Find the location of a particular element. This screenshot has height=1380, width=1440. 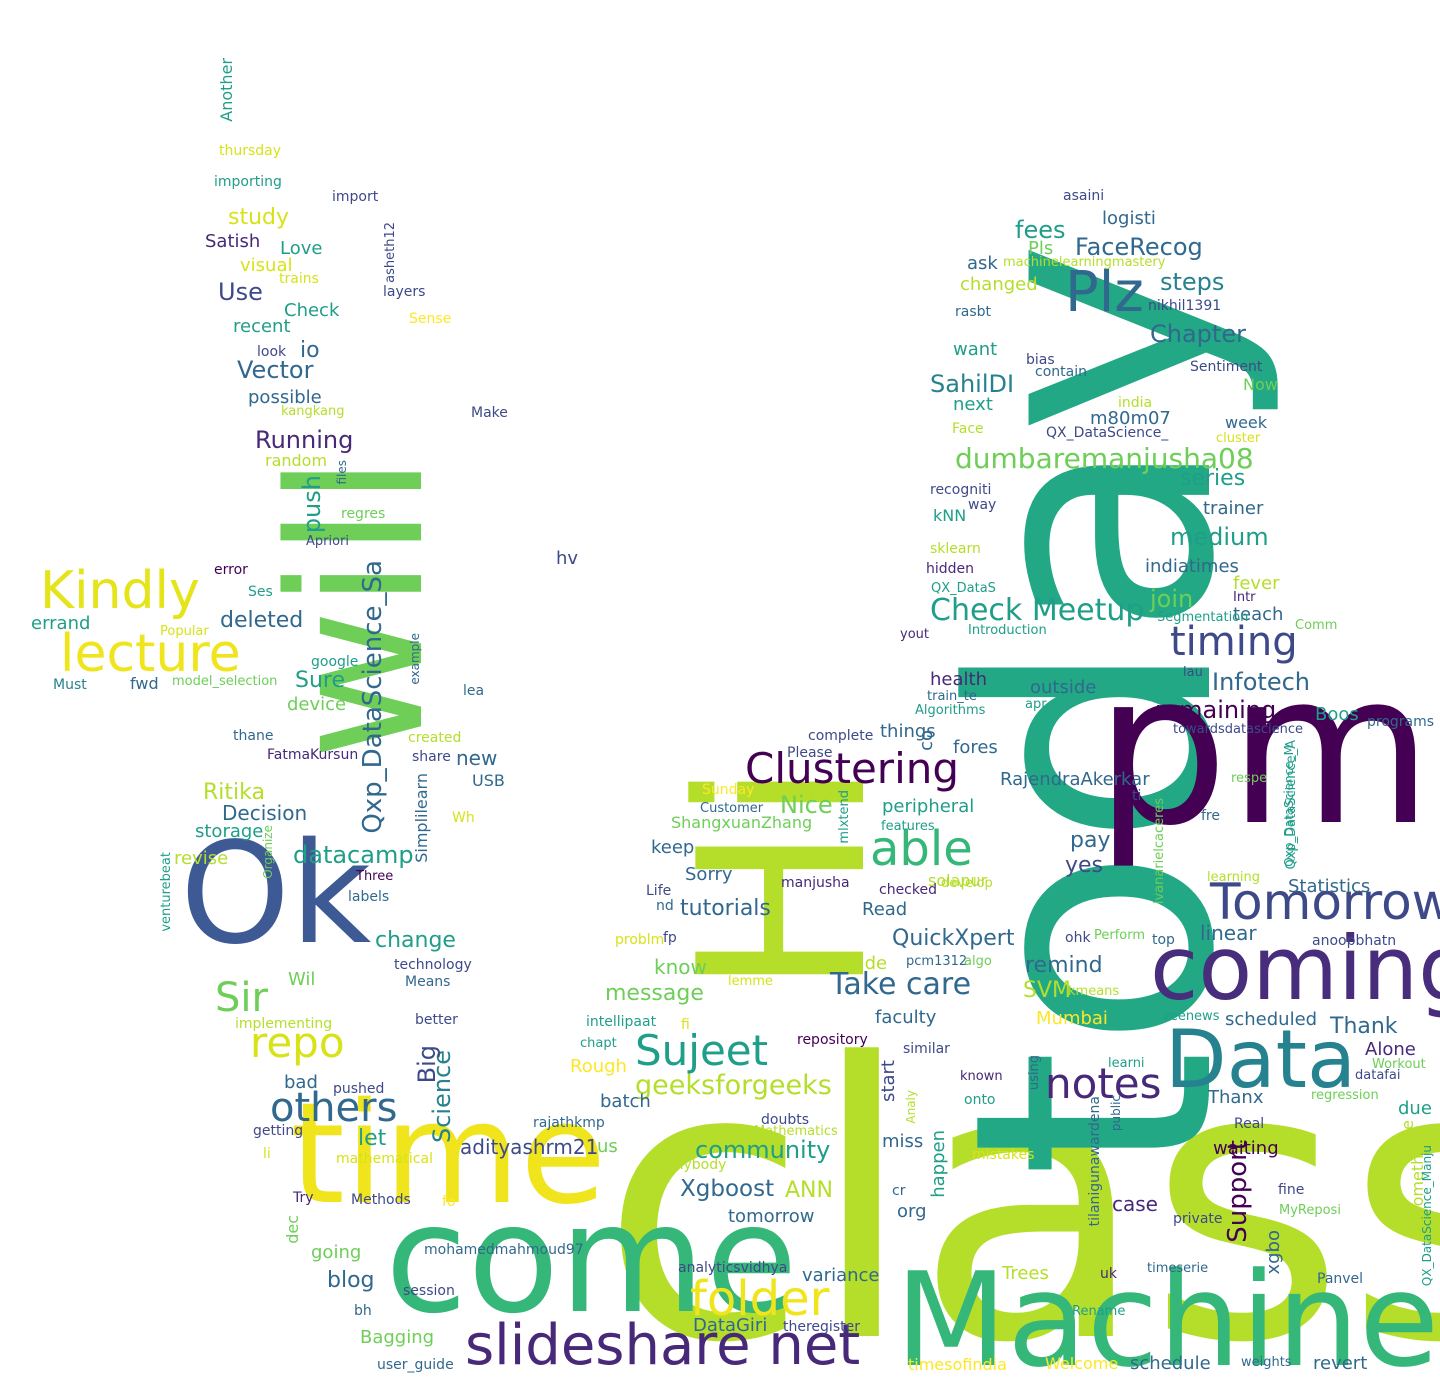

word-contain: contain is located at coordinates (1061, 372).